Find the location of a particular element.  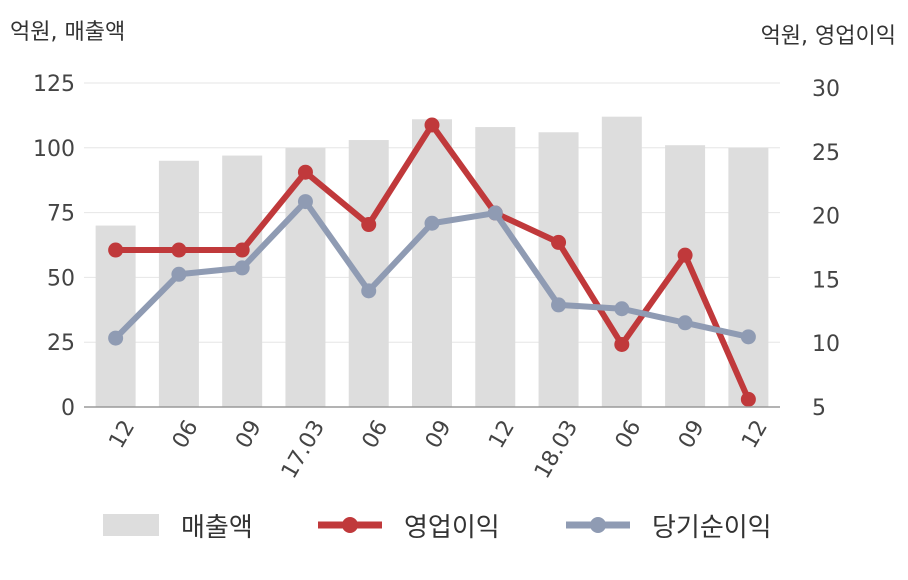

y-right-tick-label: 20 is located at coordinates (826, 217).